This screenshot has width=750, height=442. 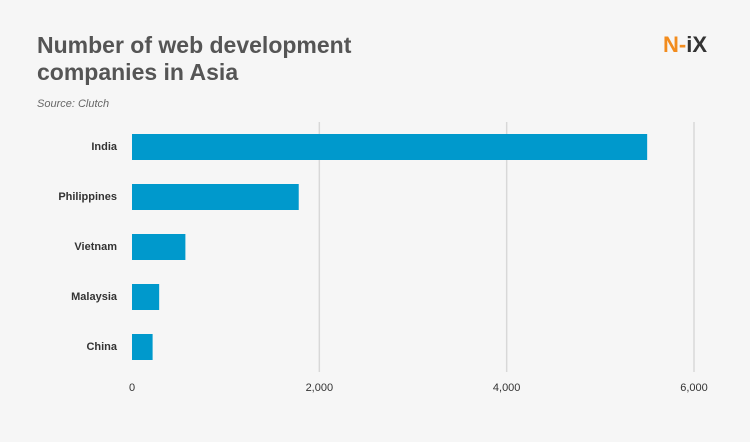 I want to click on logo-accent: N-, so click(x=675, y=44).